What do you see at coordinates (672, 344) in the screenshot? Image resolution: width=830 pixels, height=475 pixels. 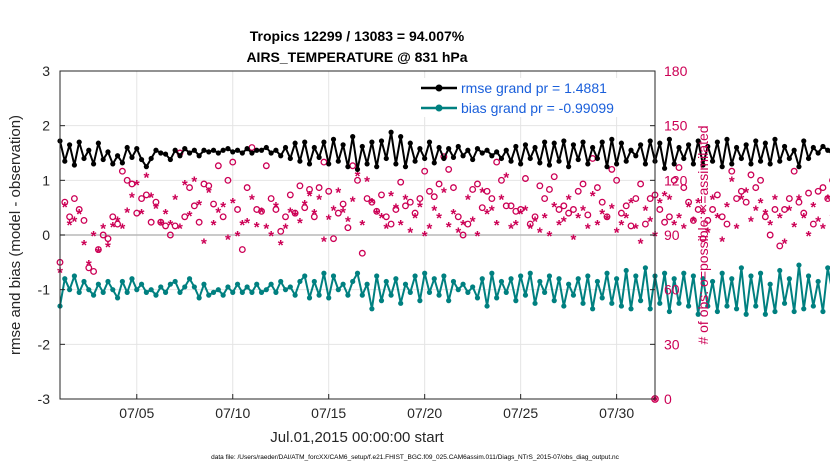 I see `y-tick-label-right: 30` at bounding box center [672, 344].